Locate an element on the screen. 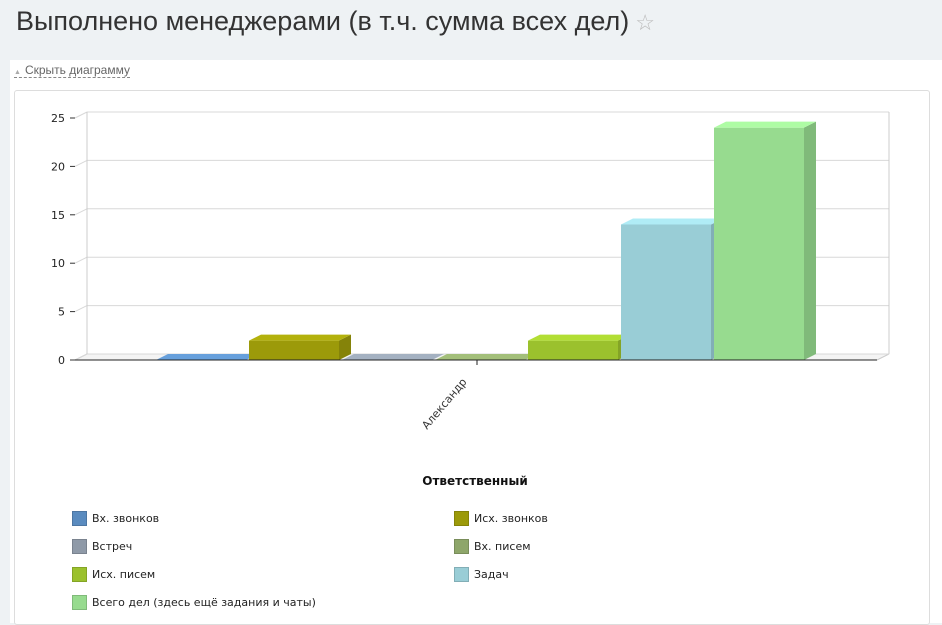  caret-up-icon: ▲ is located at coordinates (17, 72).